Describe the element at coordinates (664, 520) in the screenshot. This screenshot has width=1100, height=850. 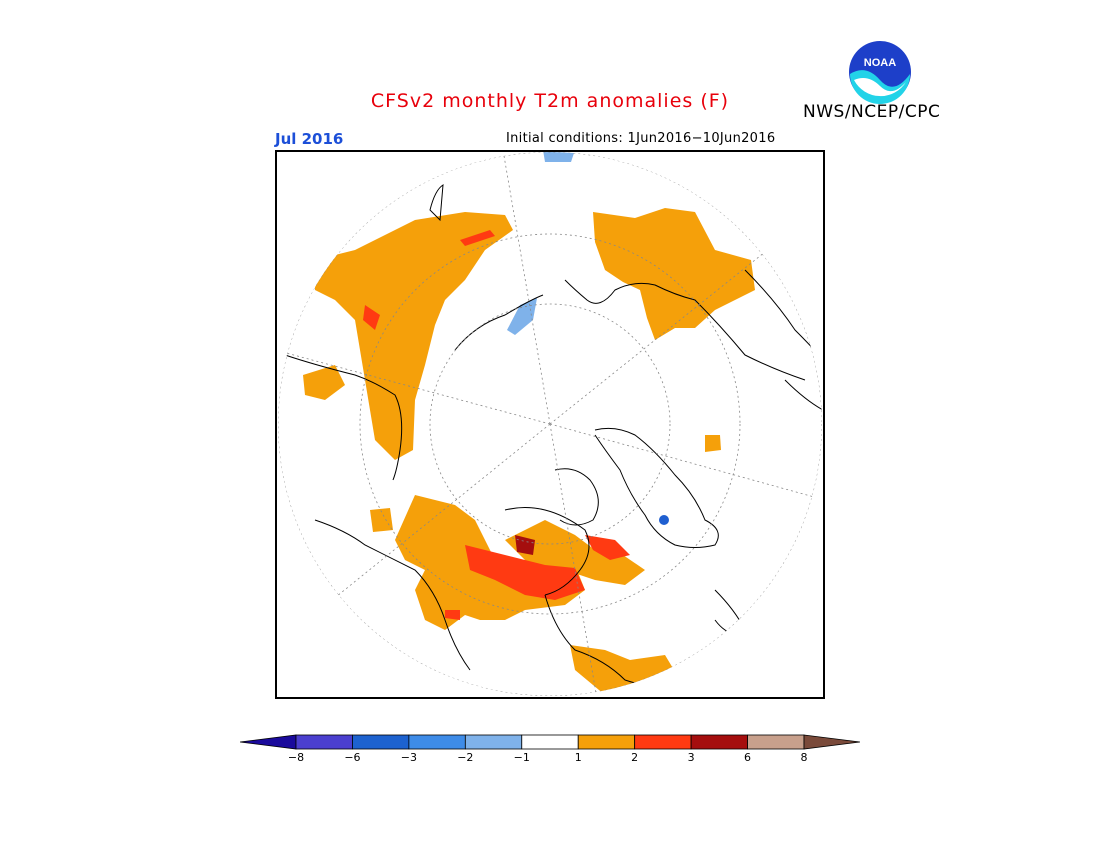
I see `anomaly-cool-greenland` at that location.